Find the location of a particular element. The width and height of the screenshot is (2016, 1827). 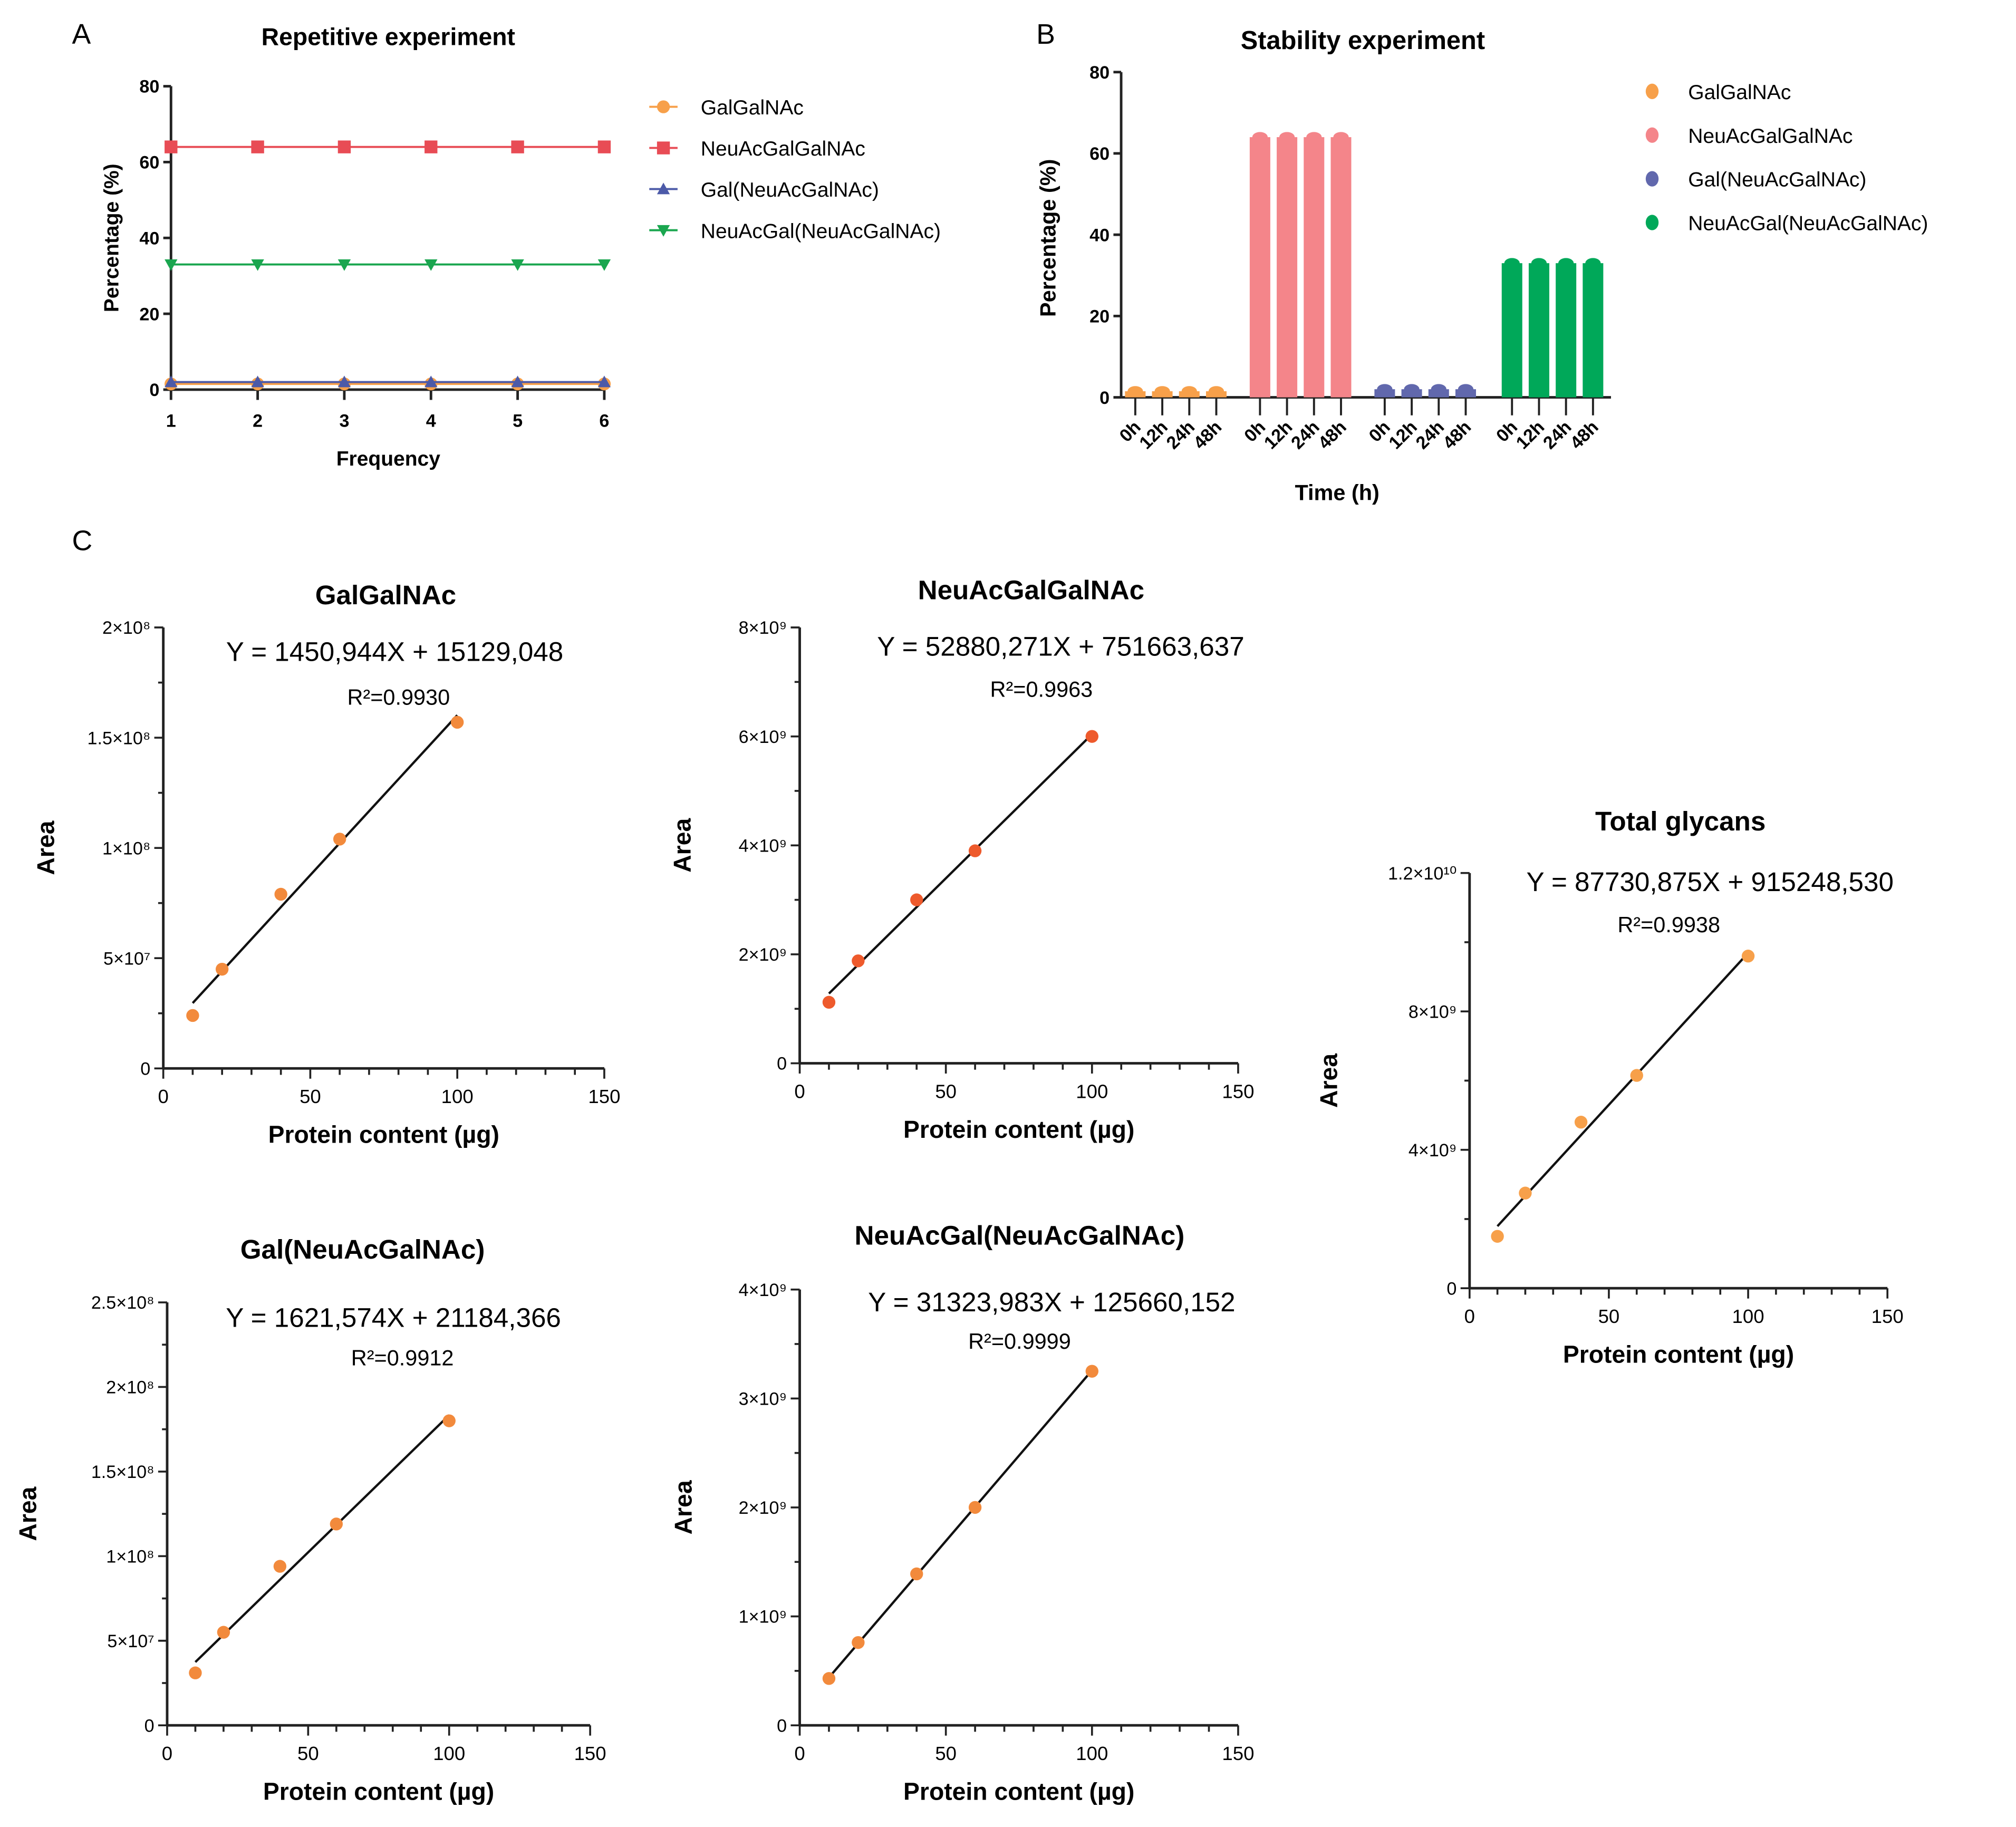

y-tick-label: 4×10⁹ is located at coordinates (1432, 1150).